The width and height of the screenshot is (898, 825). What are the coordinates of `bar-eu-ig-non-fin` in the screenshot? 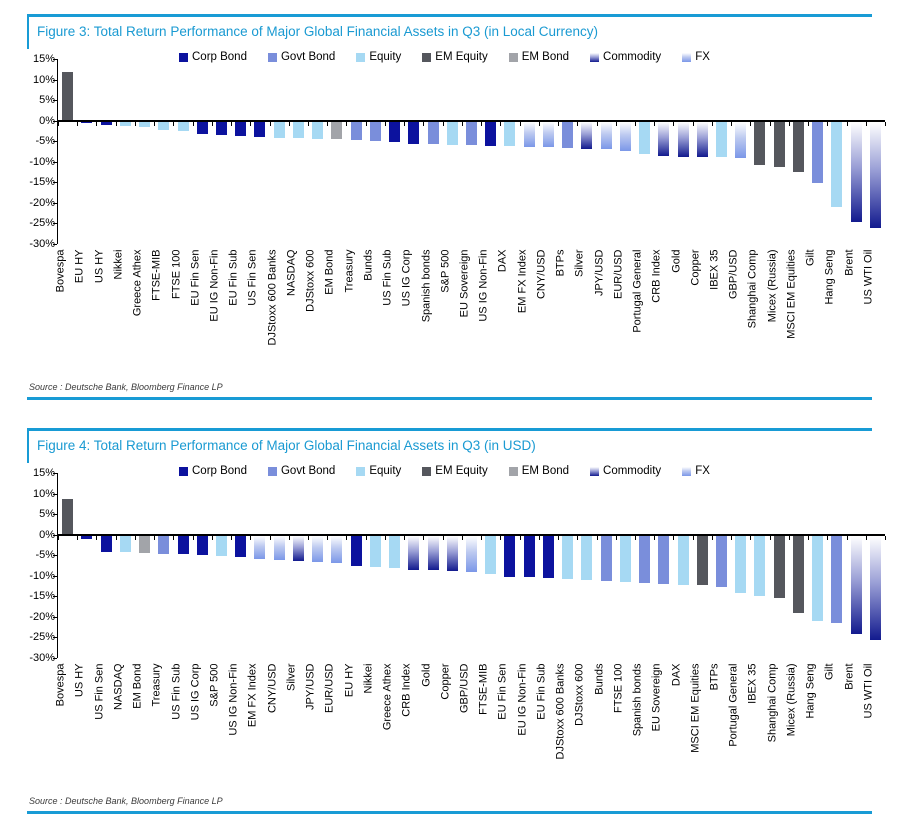 It's located at (529, 556).